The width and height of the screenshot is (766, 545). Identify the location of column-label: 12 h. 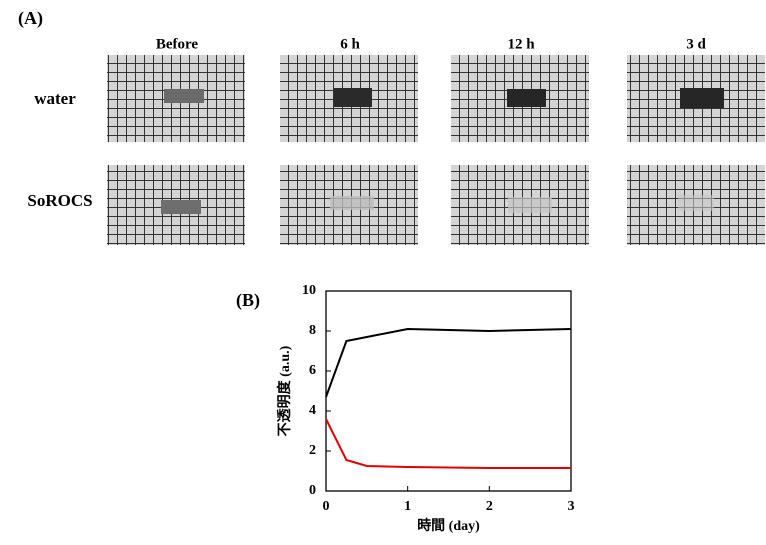
(521, 44).